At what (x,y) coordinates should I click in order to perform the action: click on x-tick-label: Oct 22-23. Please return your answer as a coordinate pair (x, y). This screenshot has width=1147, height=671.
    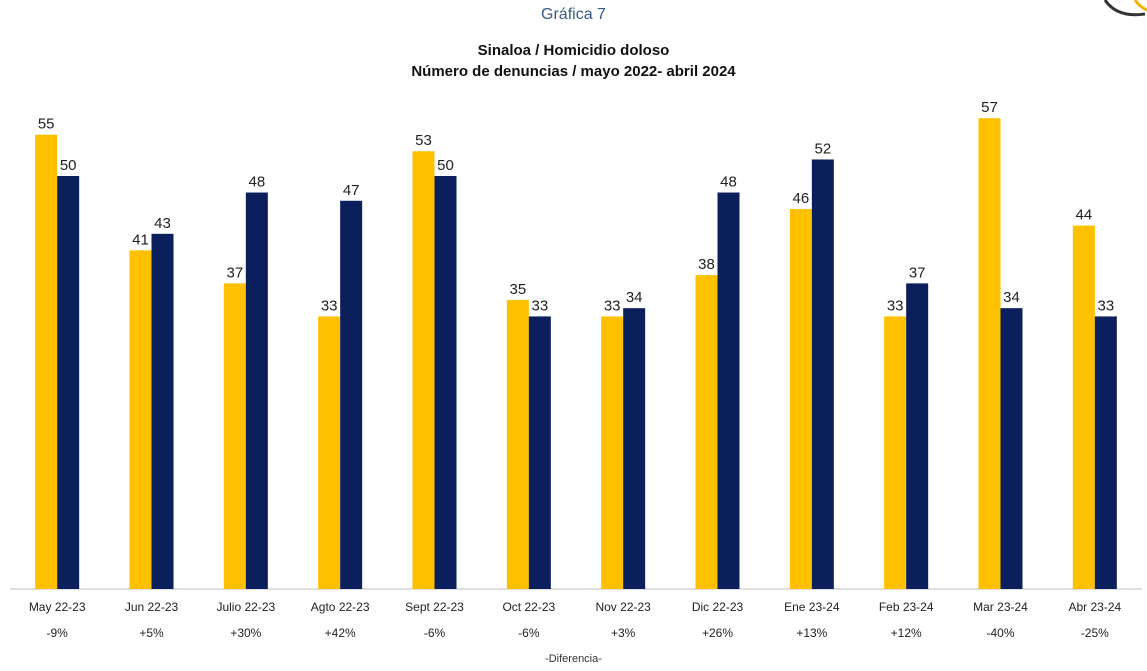
    Looking at the image, I should click on (528, 607).